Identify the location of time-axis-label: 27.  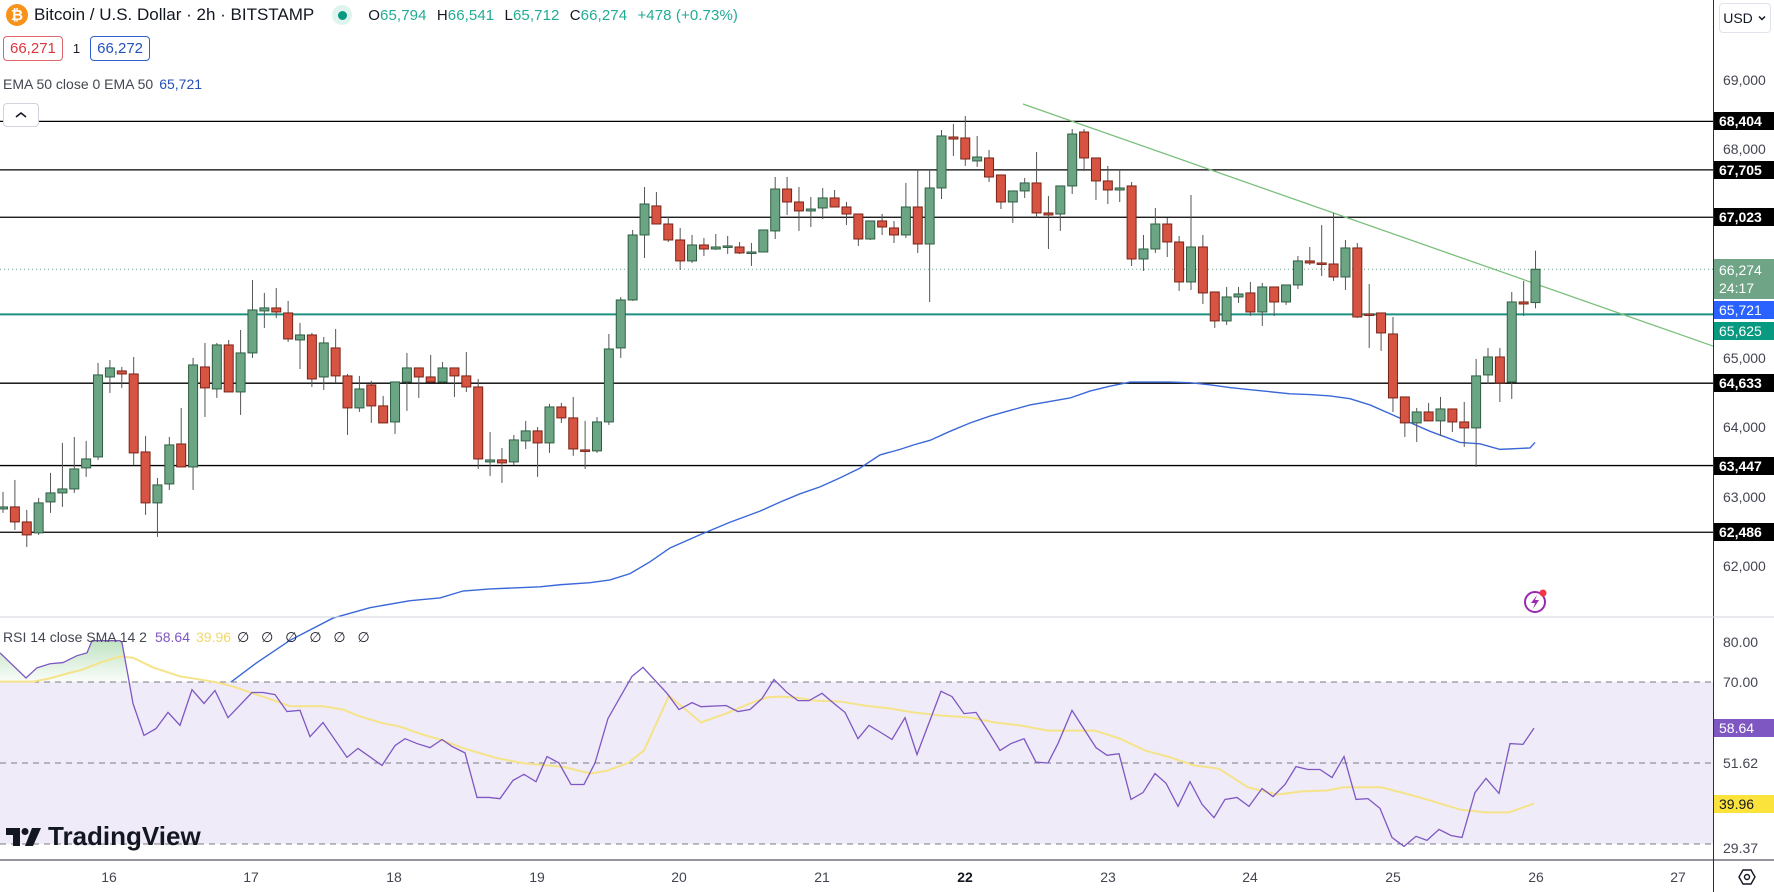
(1678, 877).